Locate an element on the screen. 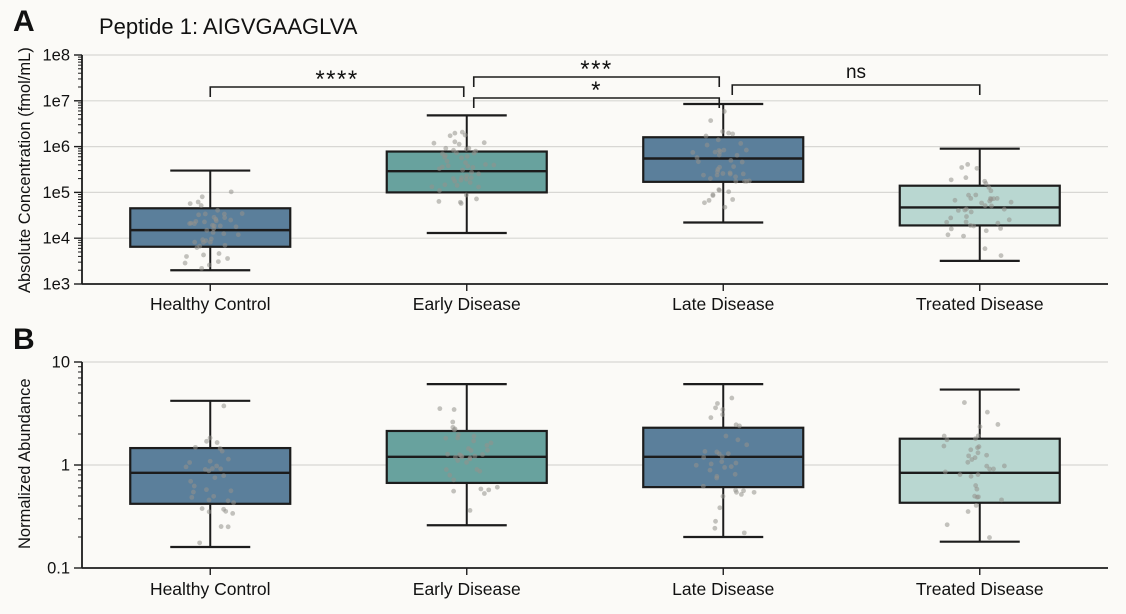  y-tick-label: 1e8 is located at coordinates (56, 56).